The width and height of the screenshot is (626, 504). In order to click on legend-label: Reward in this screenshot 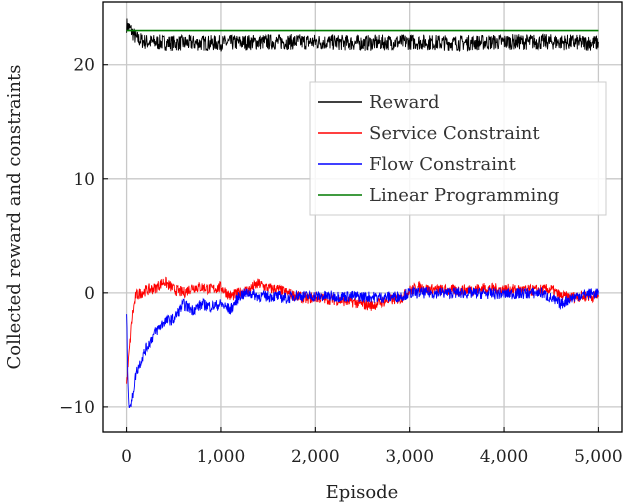, I will do `click(404, 102)`.